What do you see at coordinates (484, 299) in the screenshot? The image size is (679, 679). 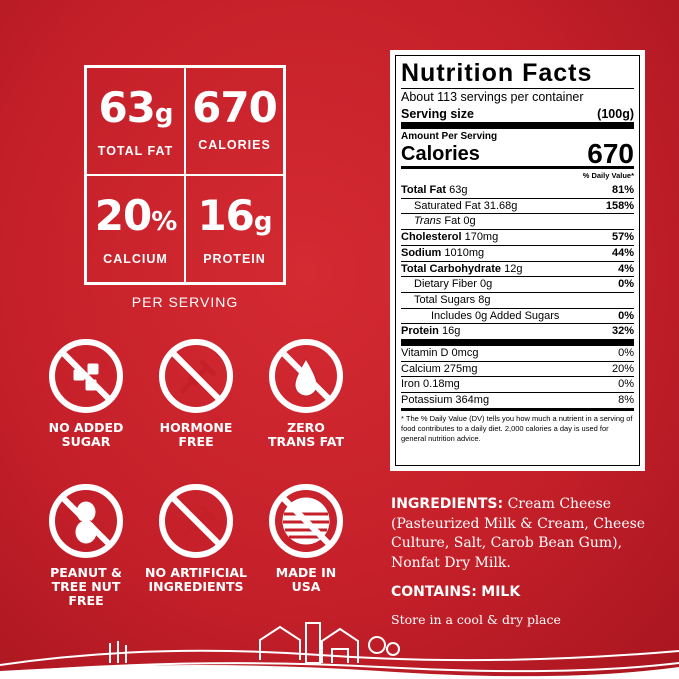 I see `nutrient-amount: 8g` at bounding box center [484, 299].